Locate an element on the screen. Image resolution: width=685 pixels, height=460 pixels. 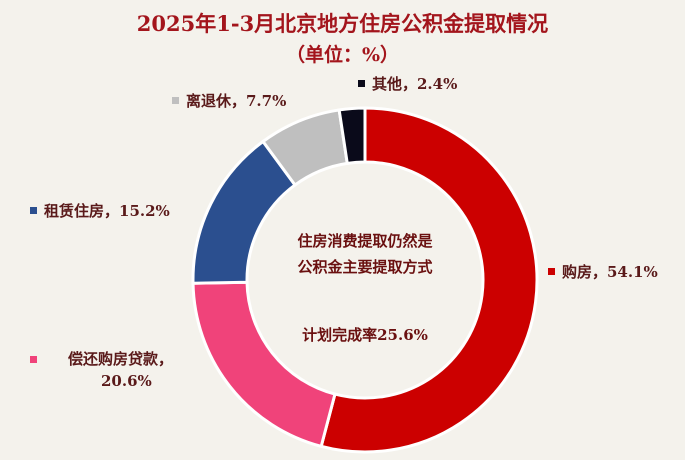
chart-subtitle: （单位：%） is located at coordinates (342, 55).